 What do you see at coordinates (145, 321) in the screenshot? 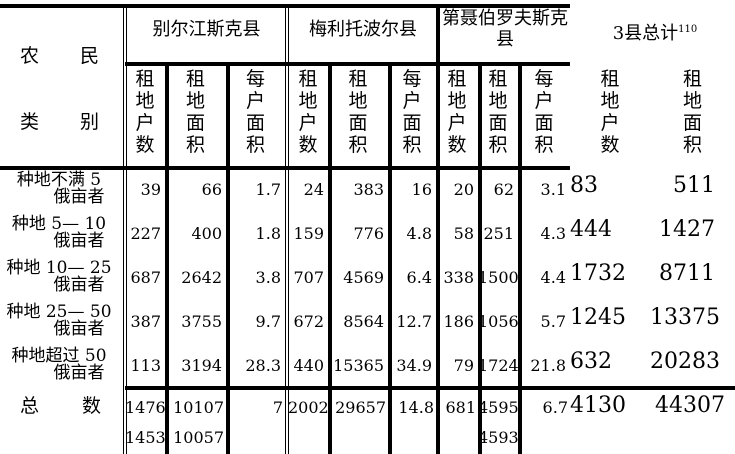
I see `cell-value: 387` at bounding box center [145, 321].